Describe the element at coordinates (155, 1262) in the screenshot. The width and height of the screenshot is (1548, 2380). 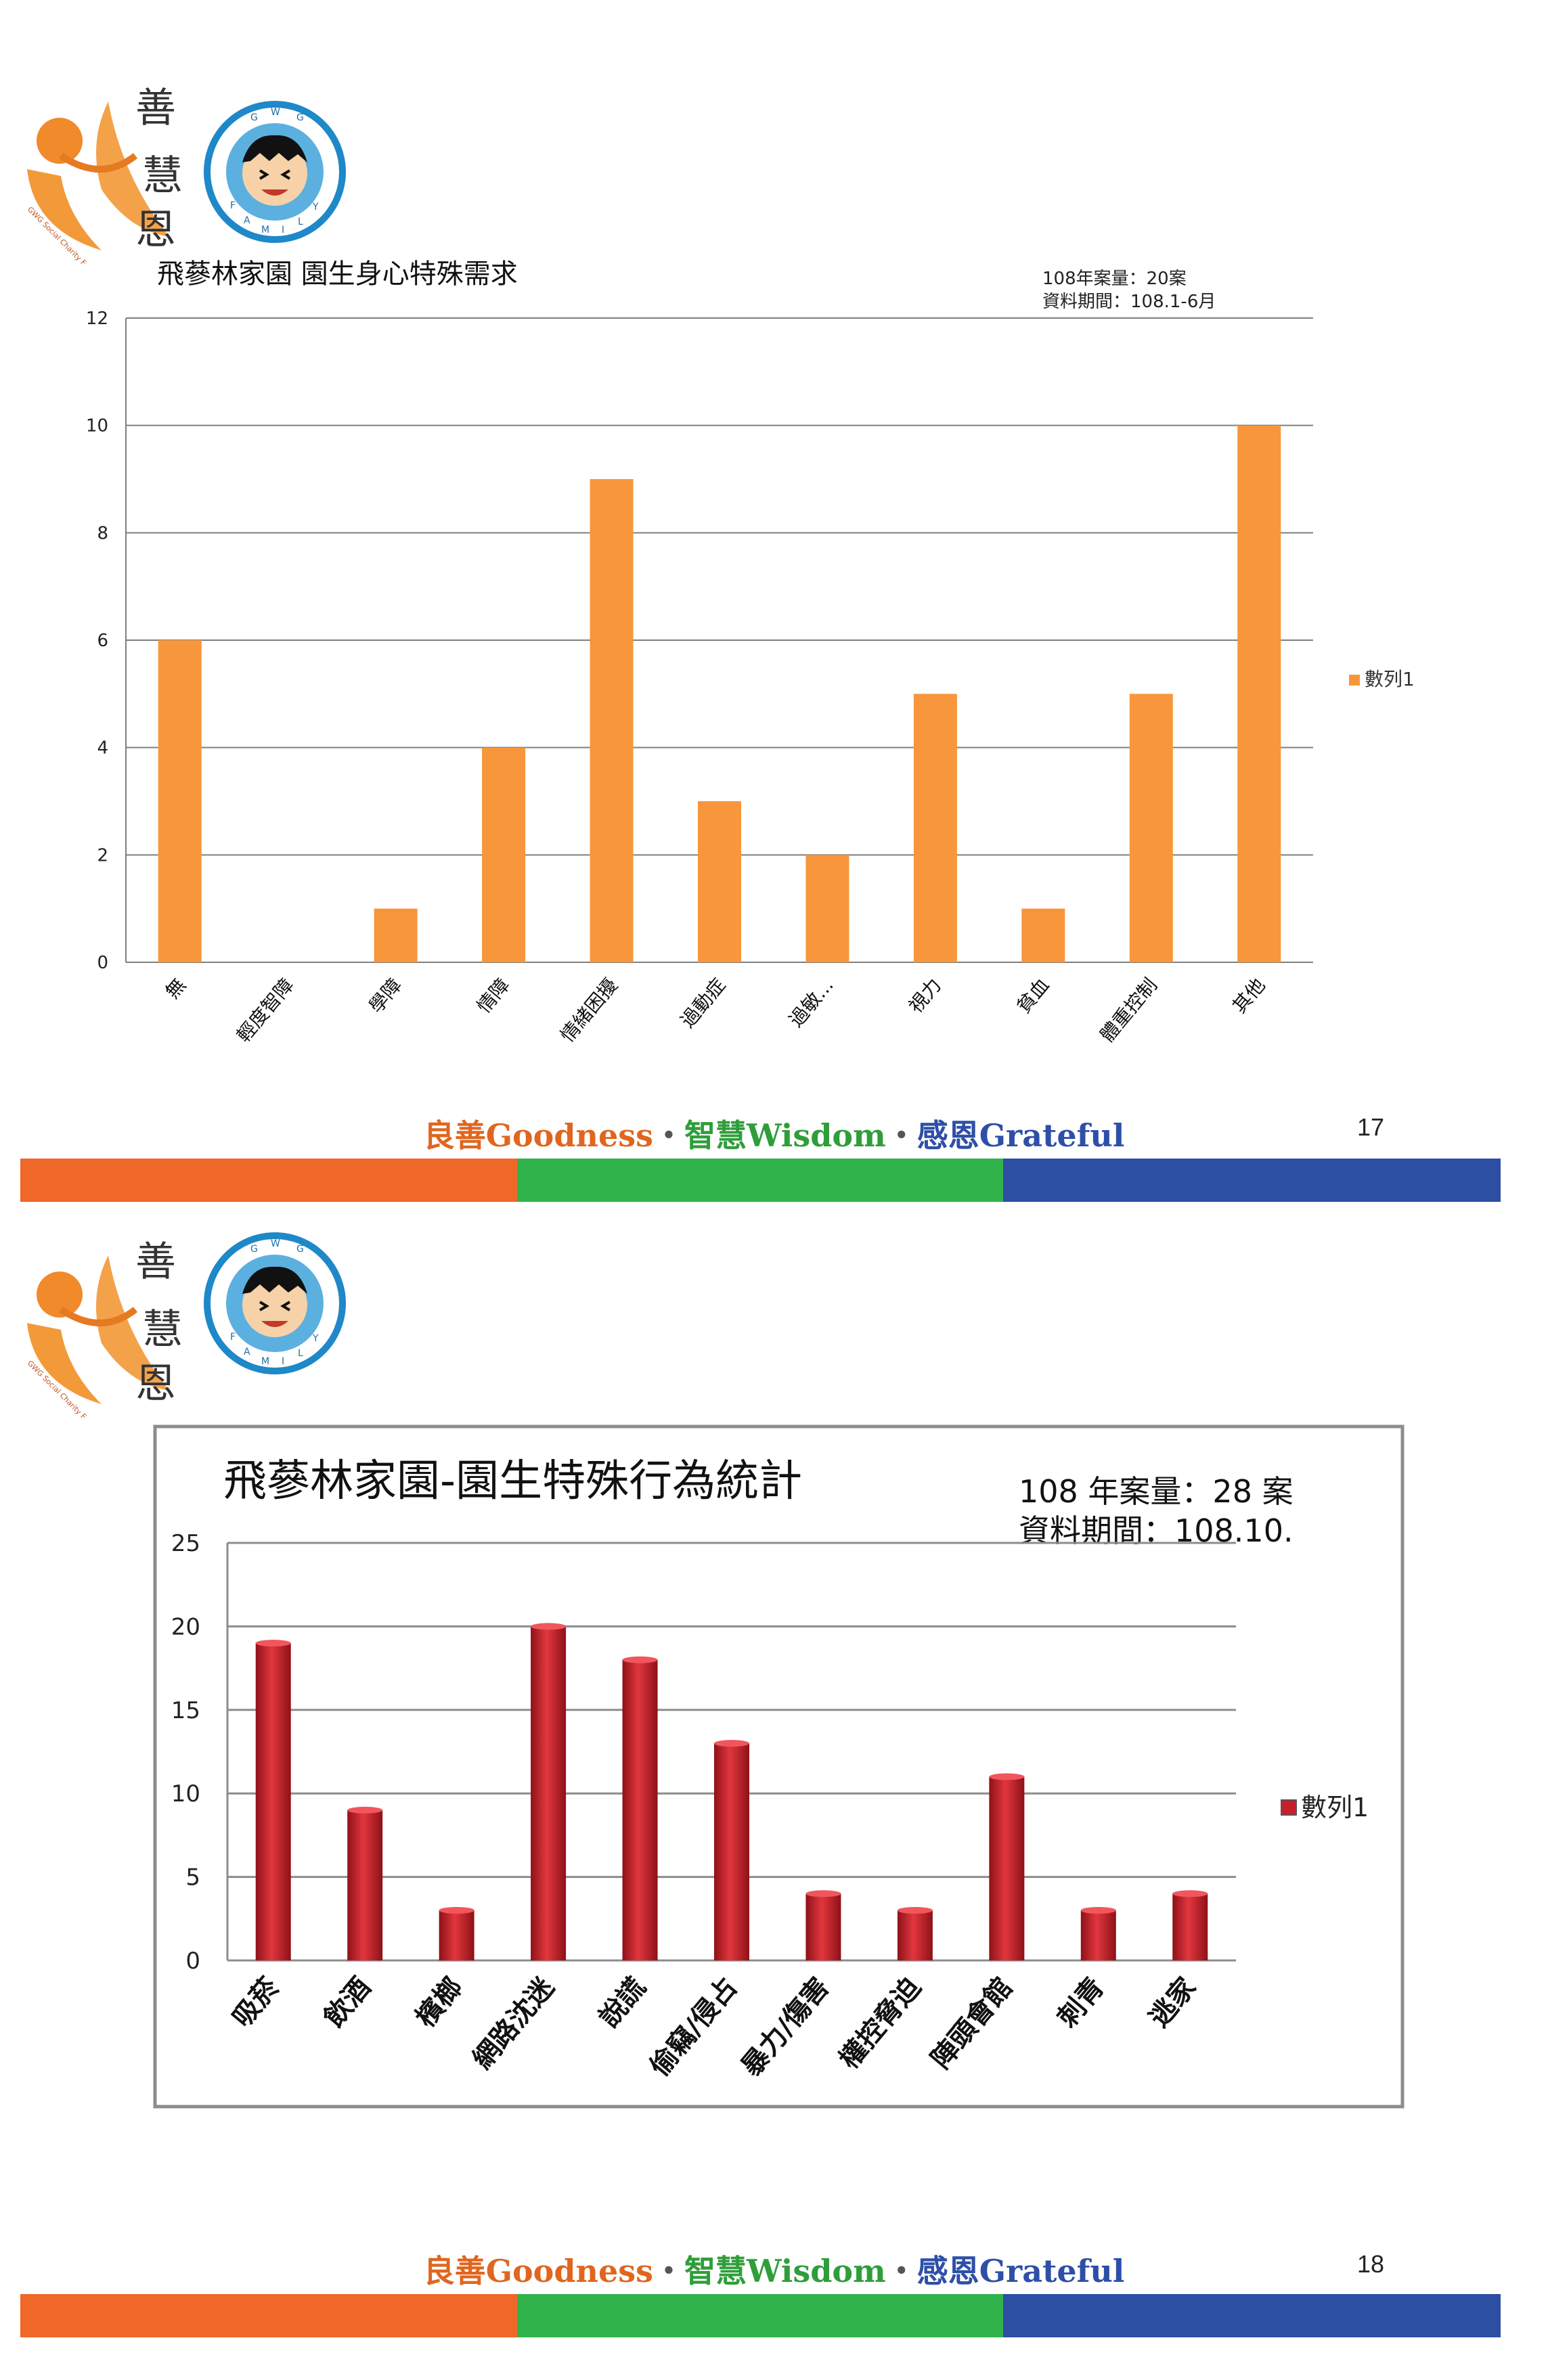
I see `svg-text: 善` at that location.